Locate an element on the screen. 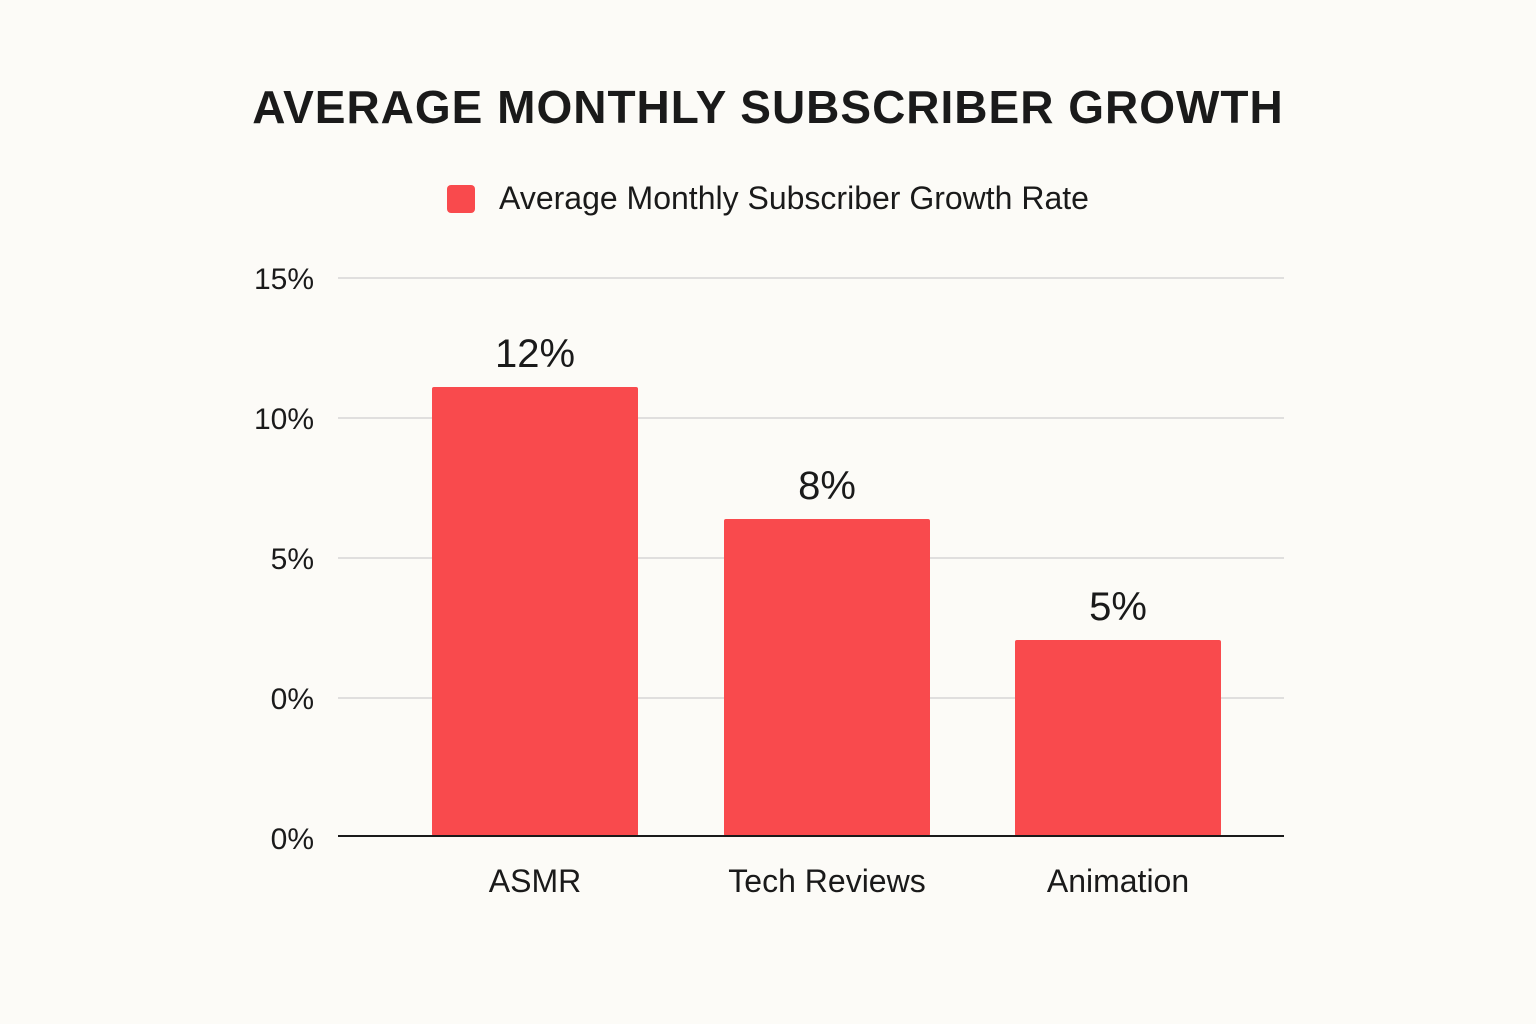 The image size is (1536, 1024). chart-title: AVERAGE MONTHLY SUBSCRIBER GROWTH is located at coordinates (768, 107).